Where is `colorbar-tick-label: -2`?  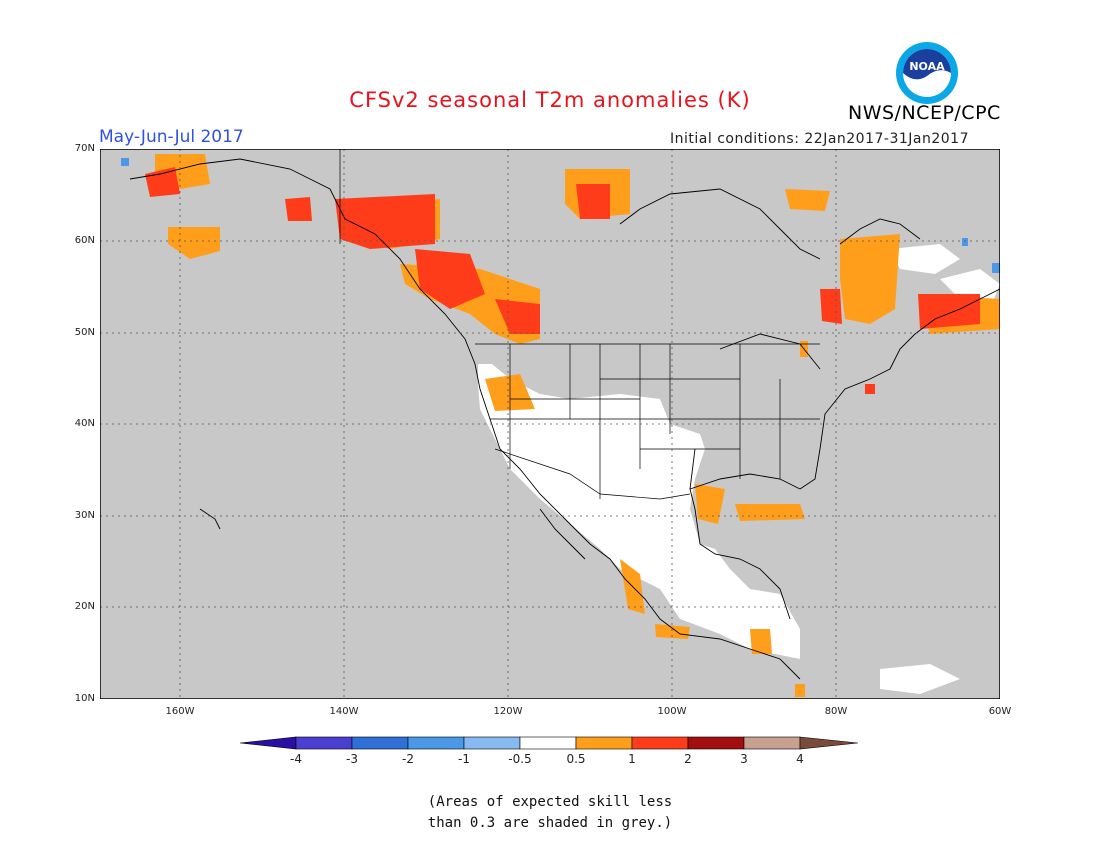
colorbar-tick-label: -2 is located at coordinates (408, 759).